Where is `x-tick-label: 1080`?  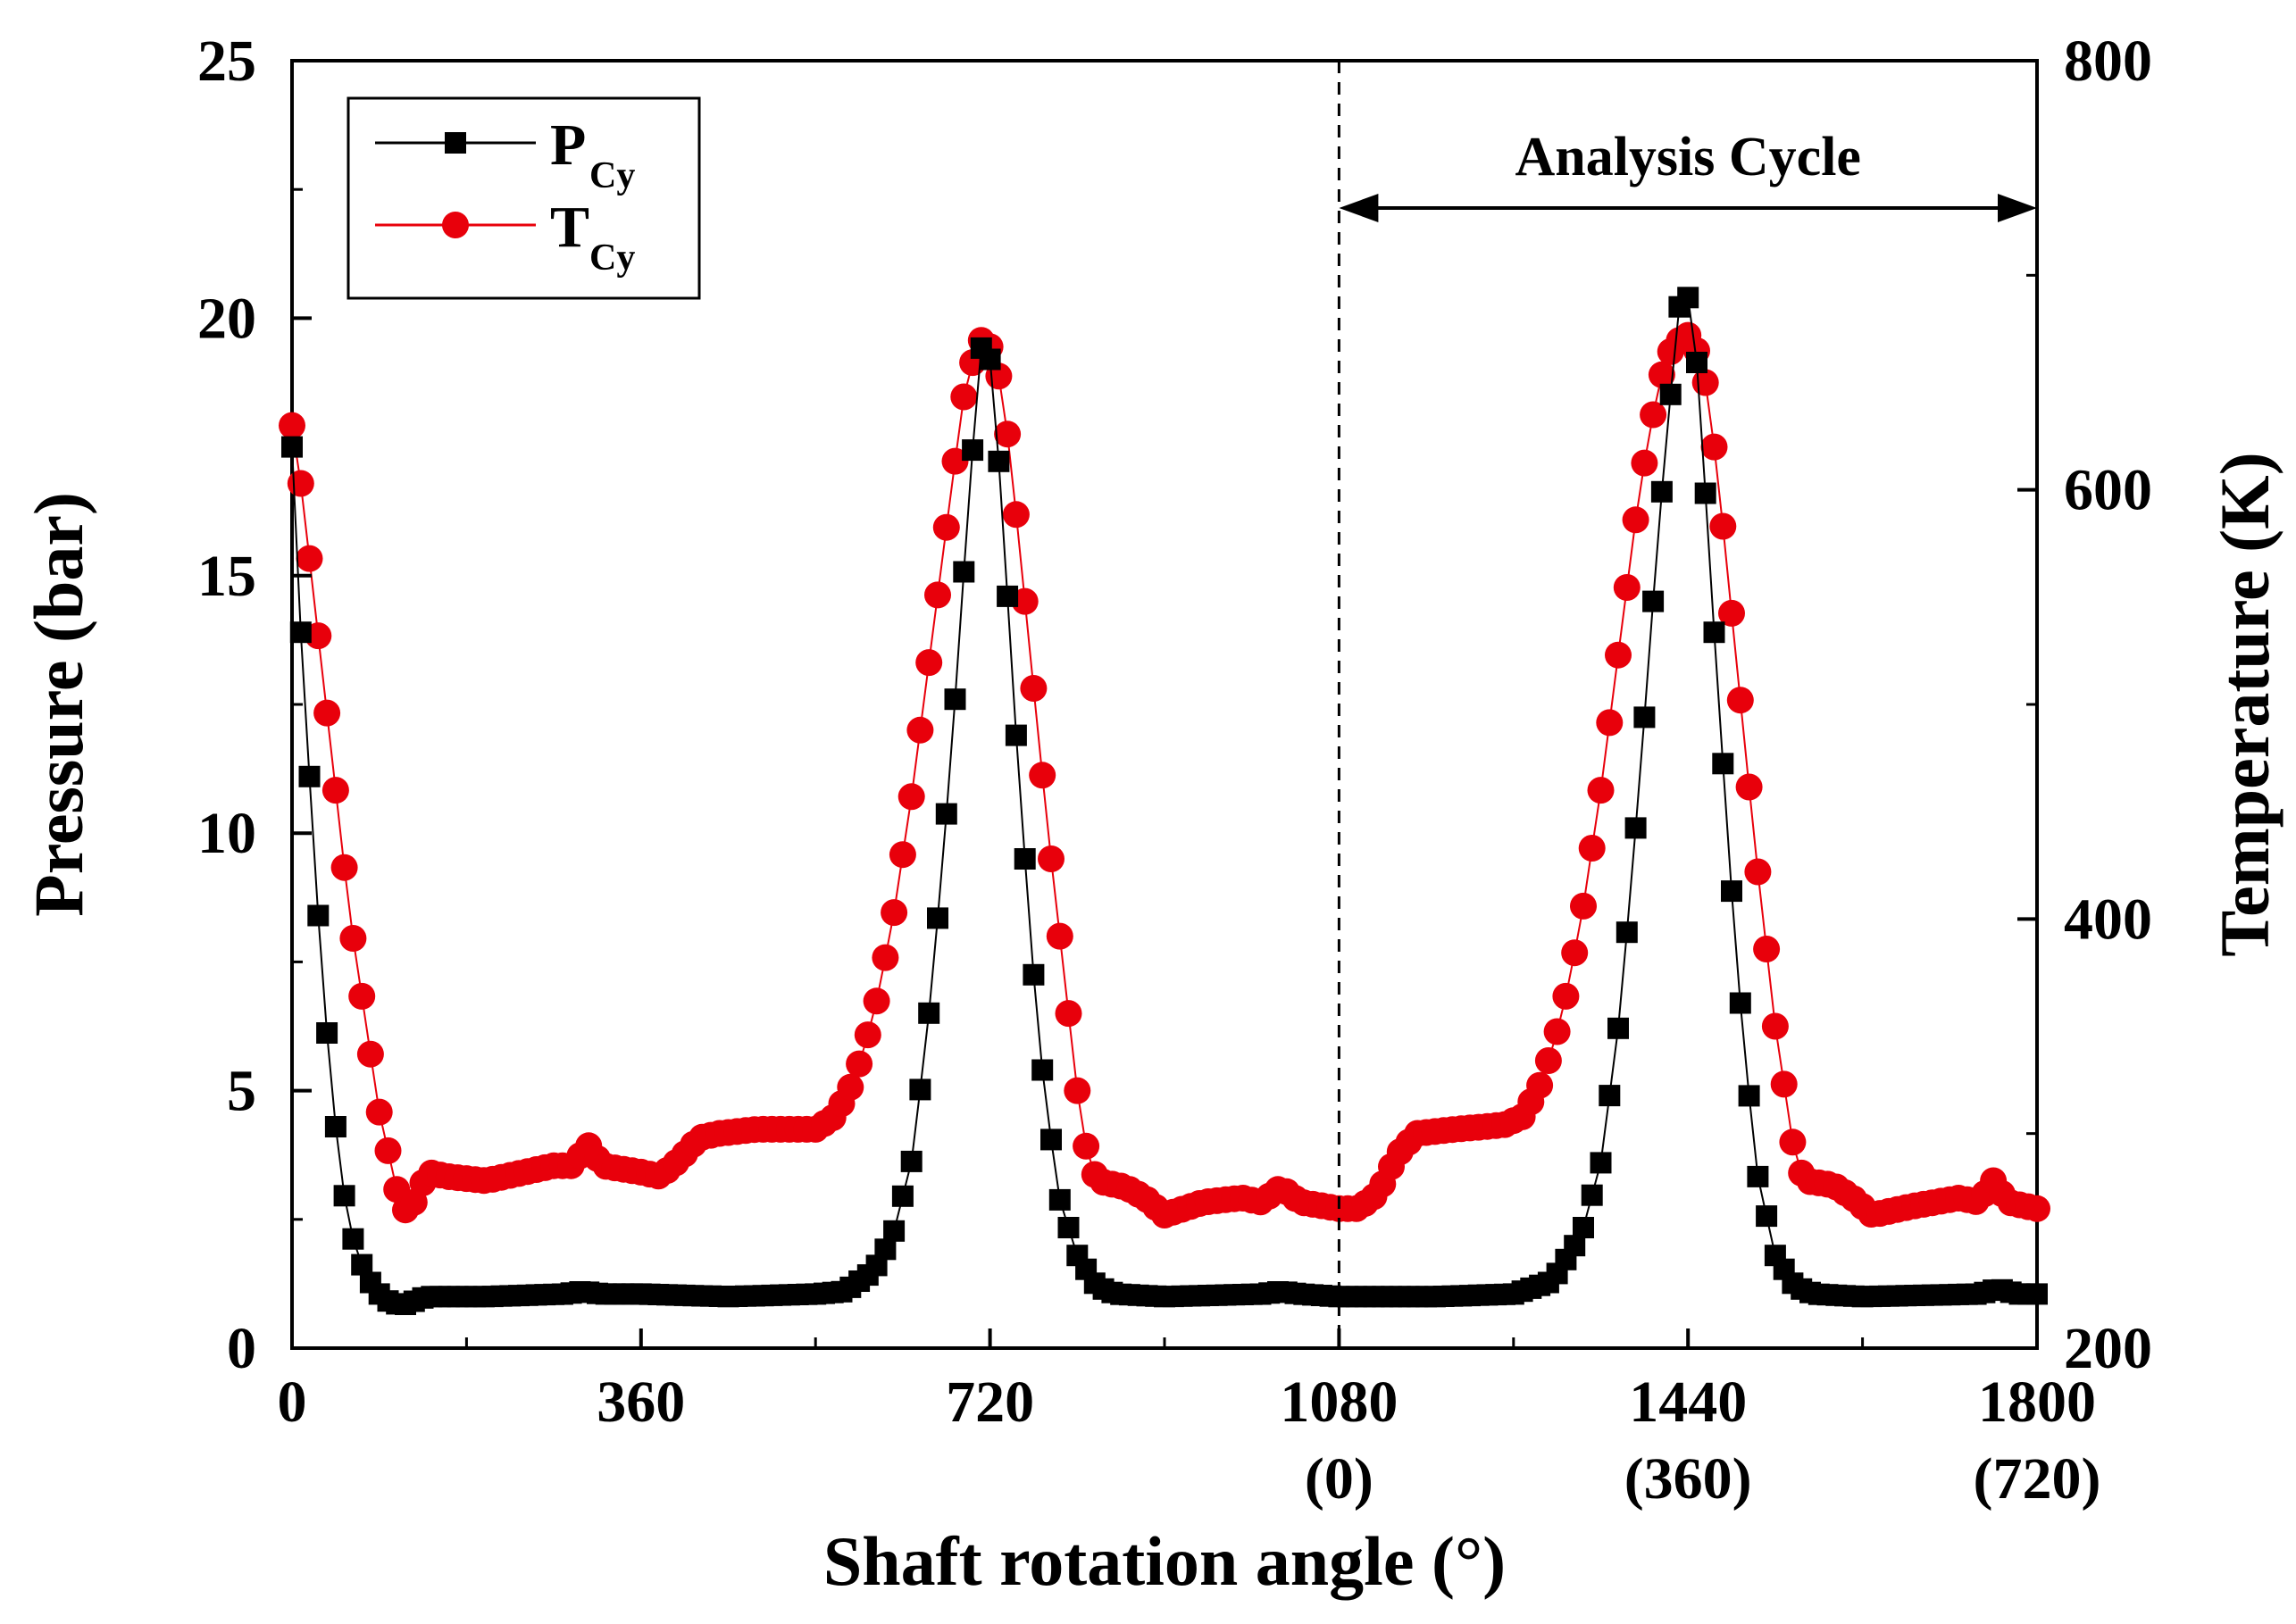
x-tick-label: 1080 is located at coordinates (1339, 1402).